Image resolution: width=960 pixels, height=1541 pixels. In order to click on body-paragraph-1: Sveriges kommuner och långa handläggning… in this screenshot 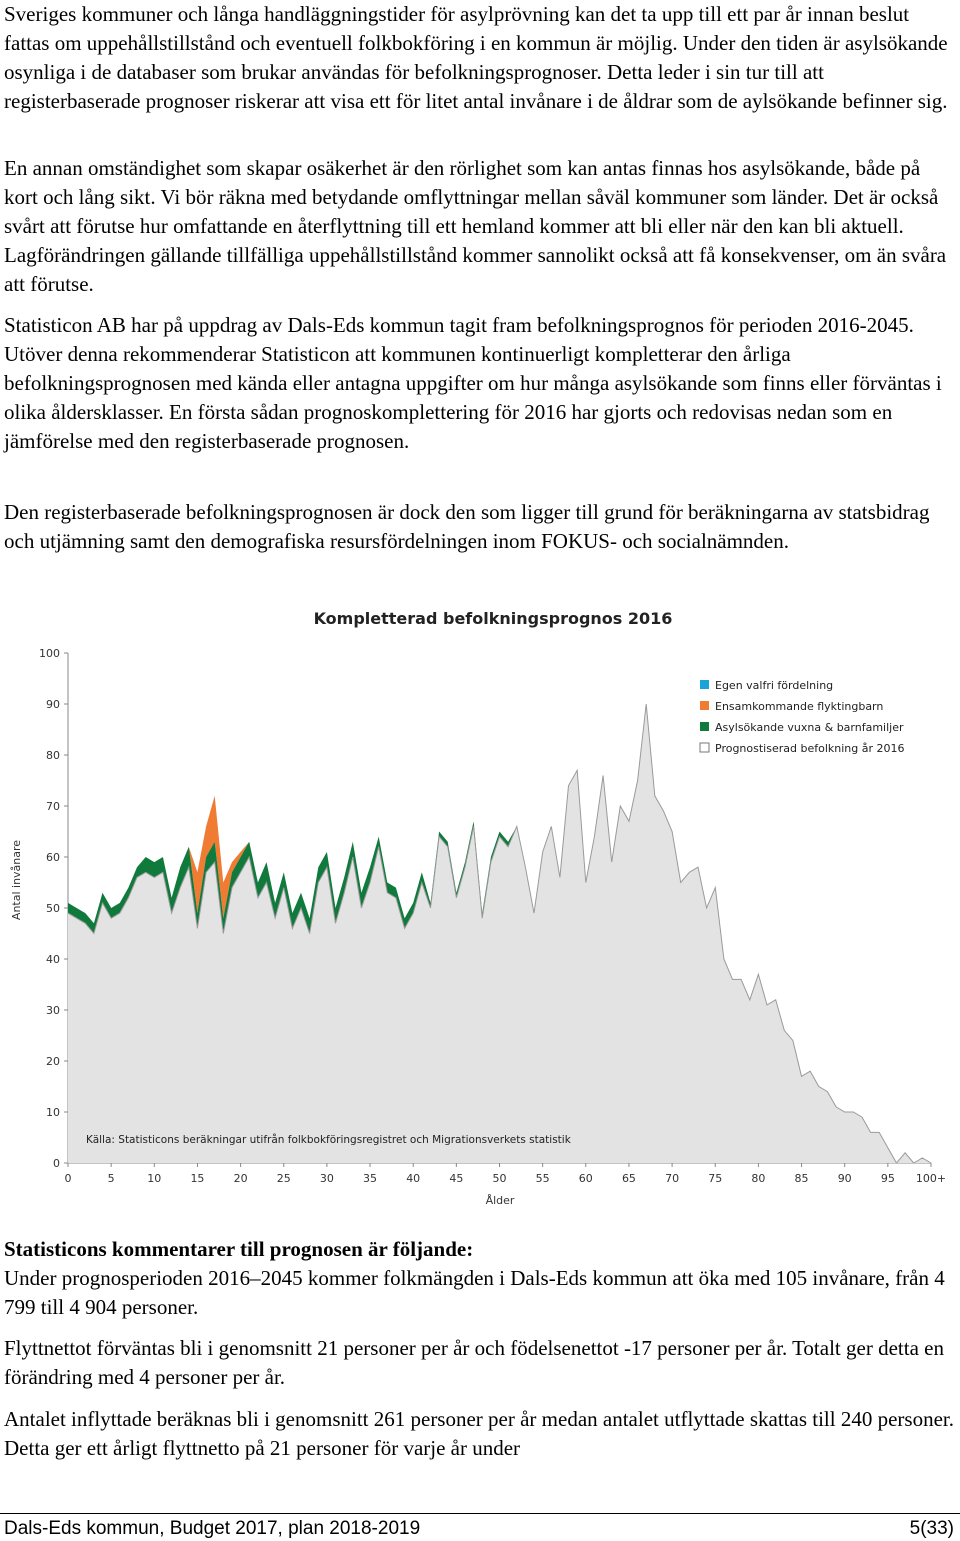, I will do `click(476, 57)`.